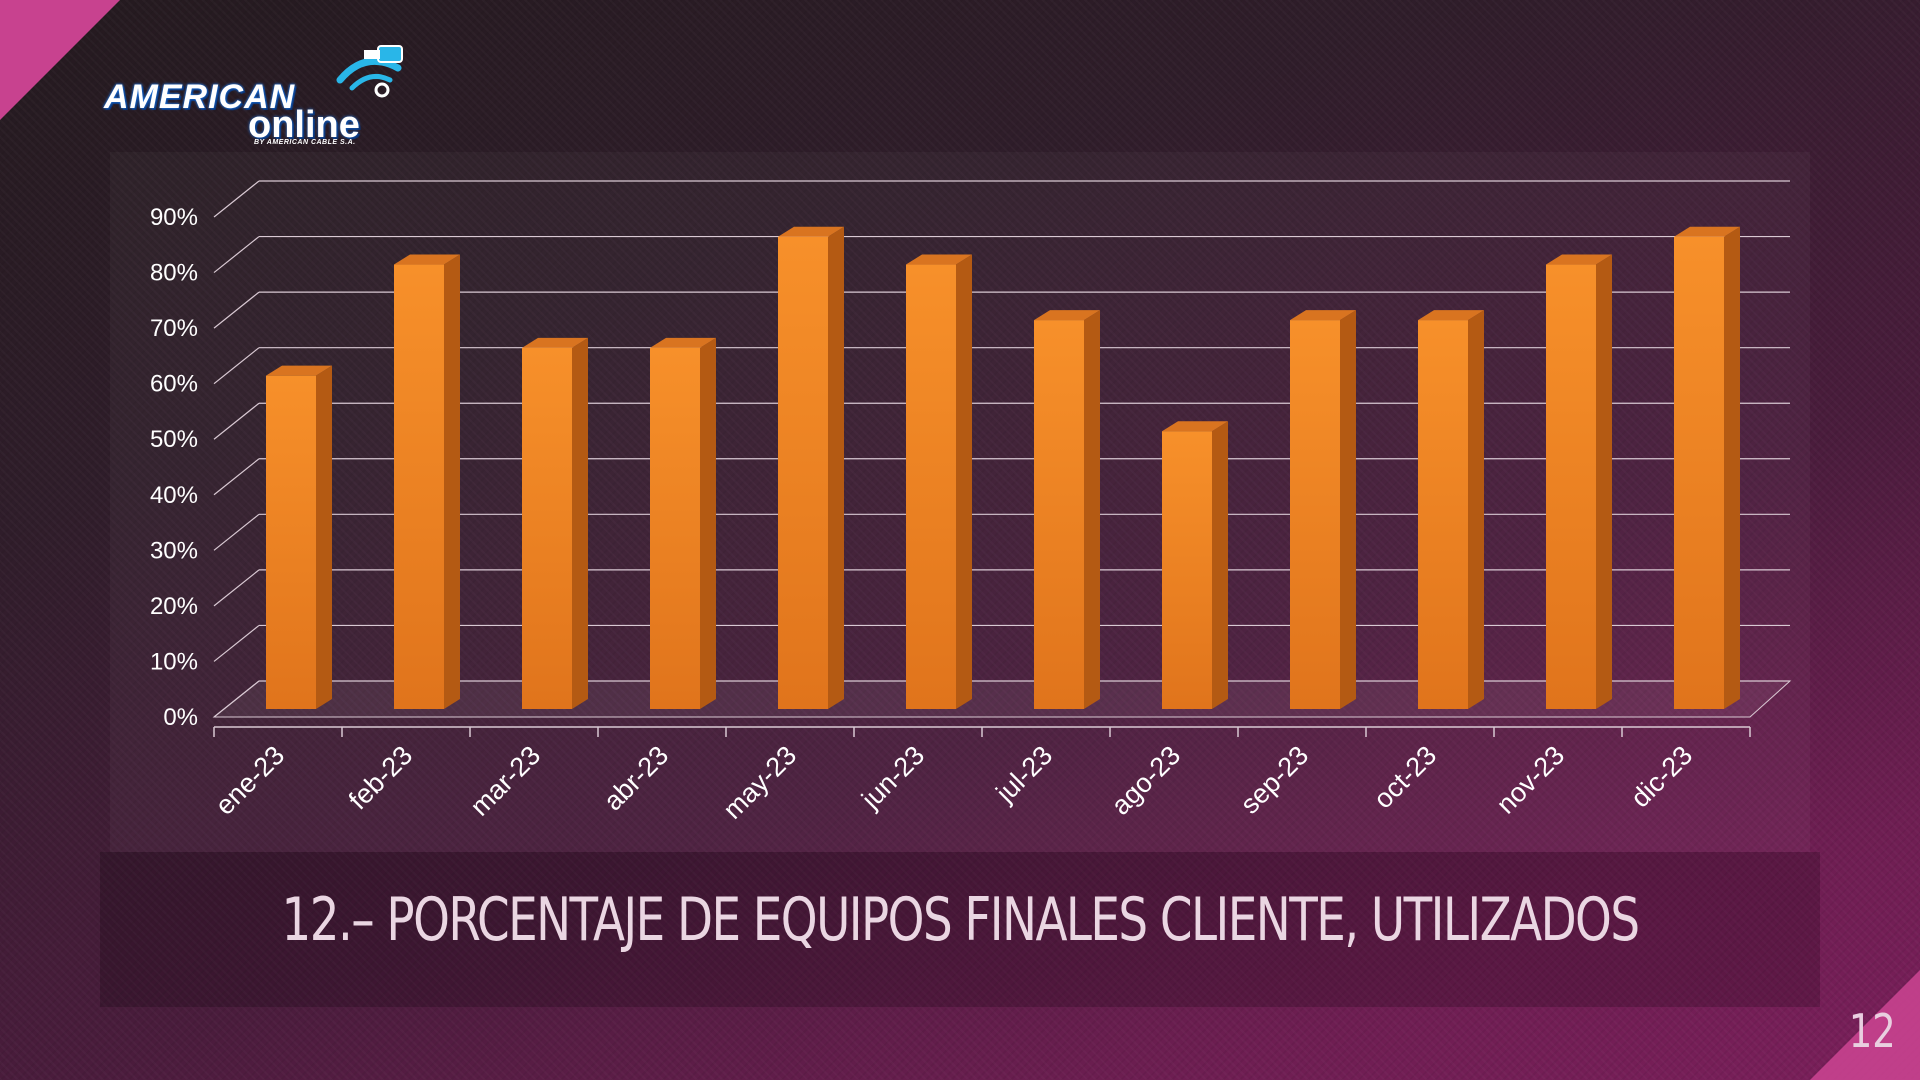 This screenshot has width=1920, height=1080. I want to click on y-tick-label: 50%, so click(174, 439).